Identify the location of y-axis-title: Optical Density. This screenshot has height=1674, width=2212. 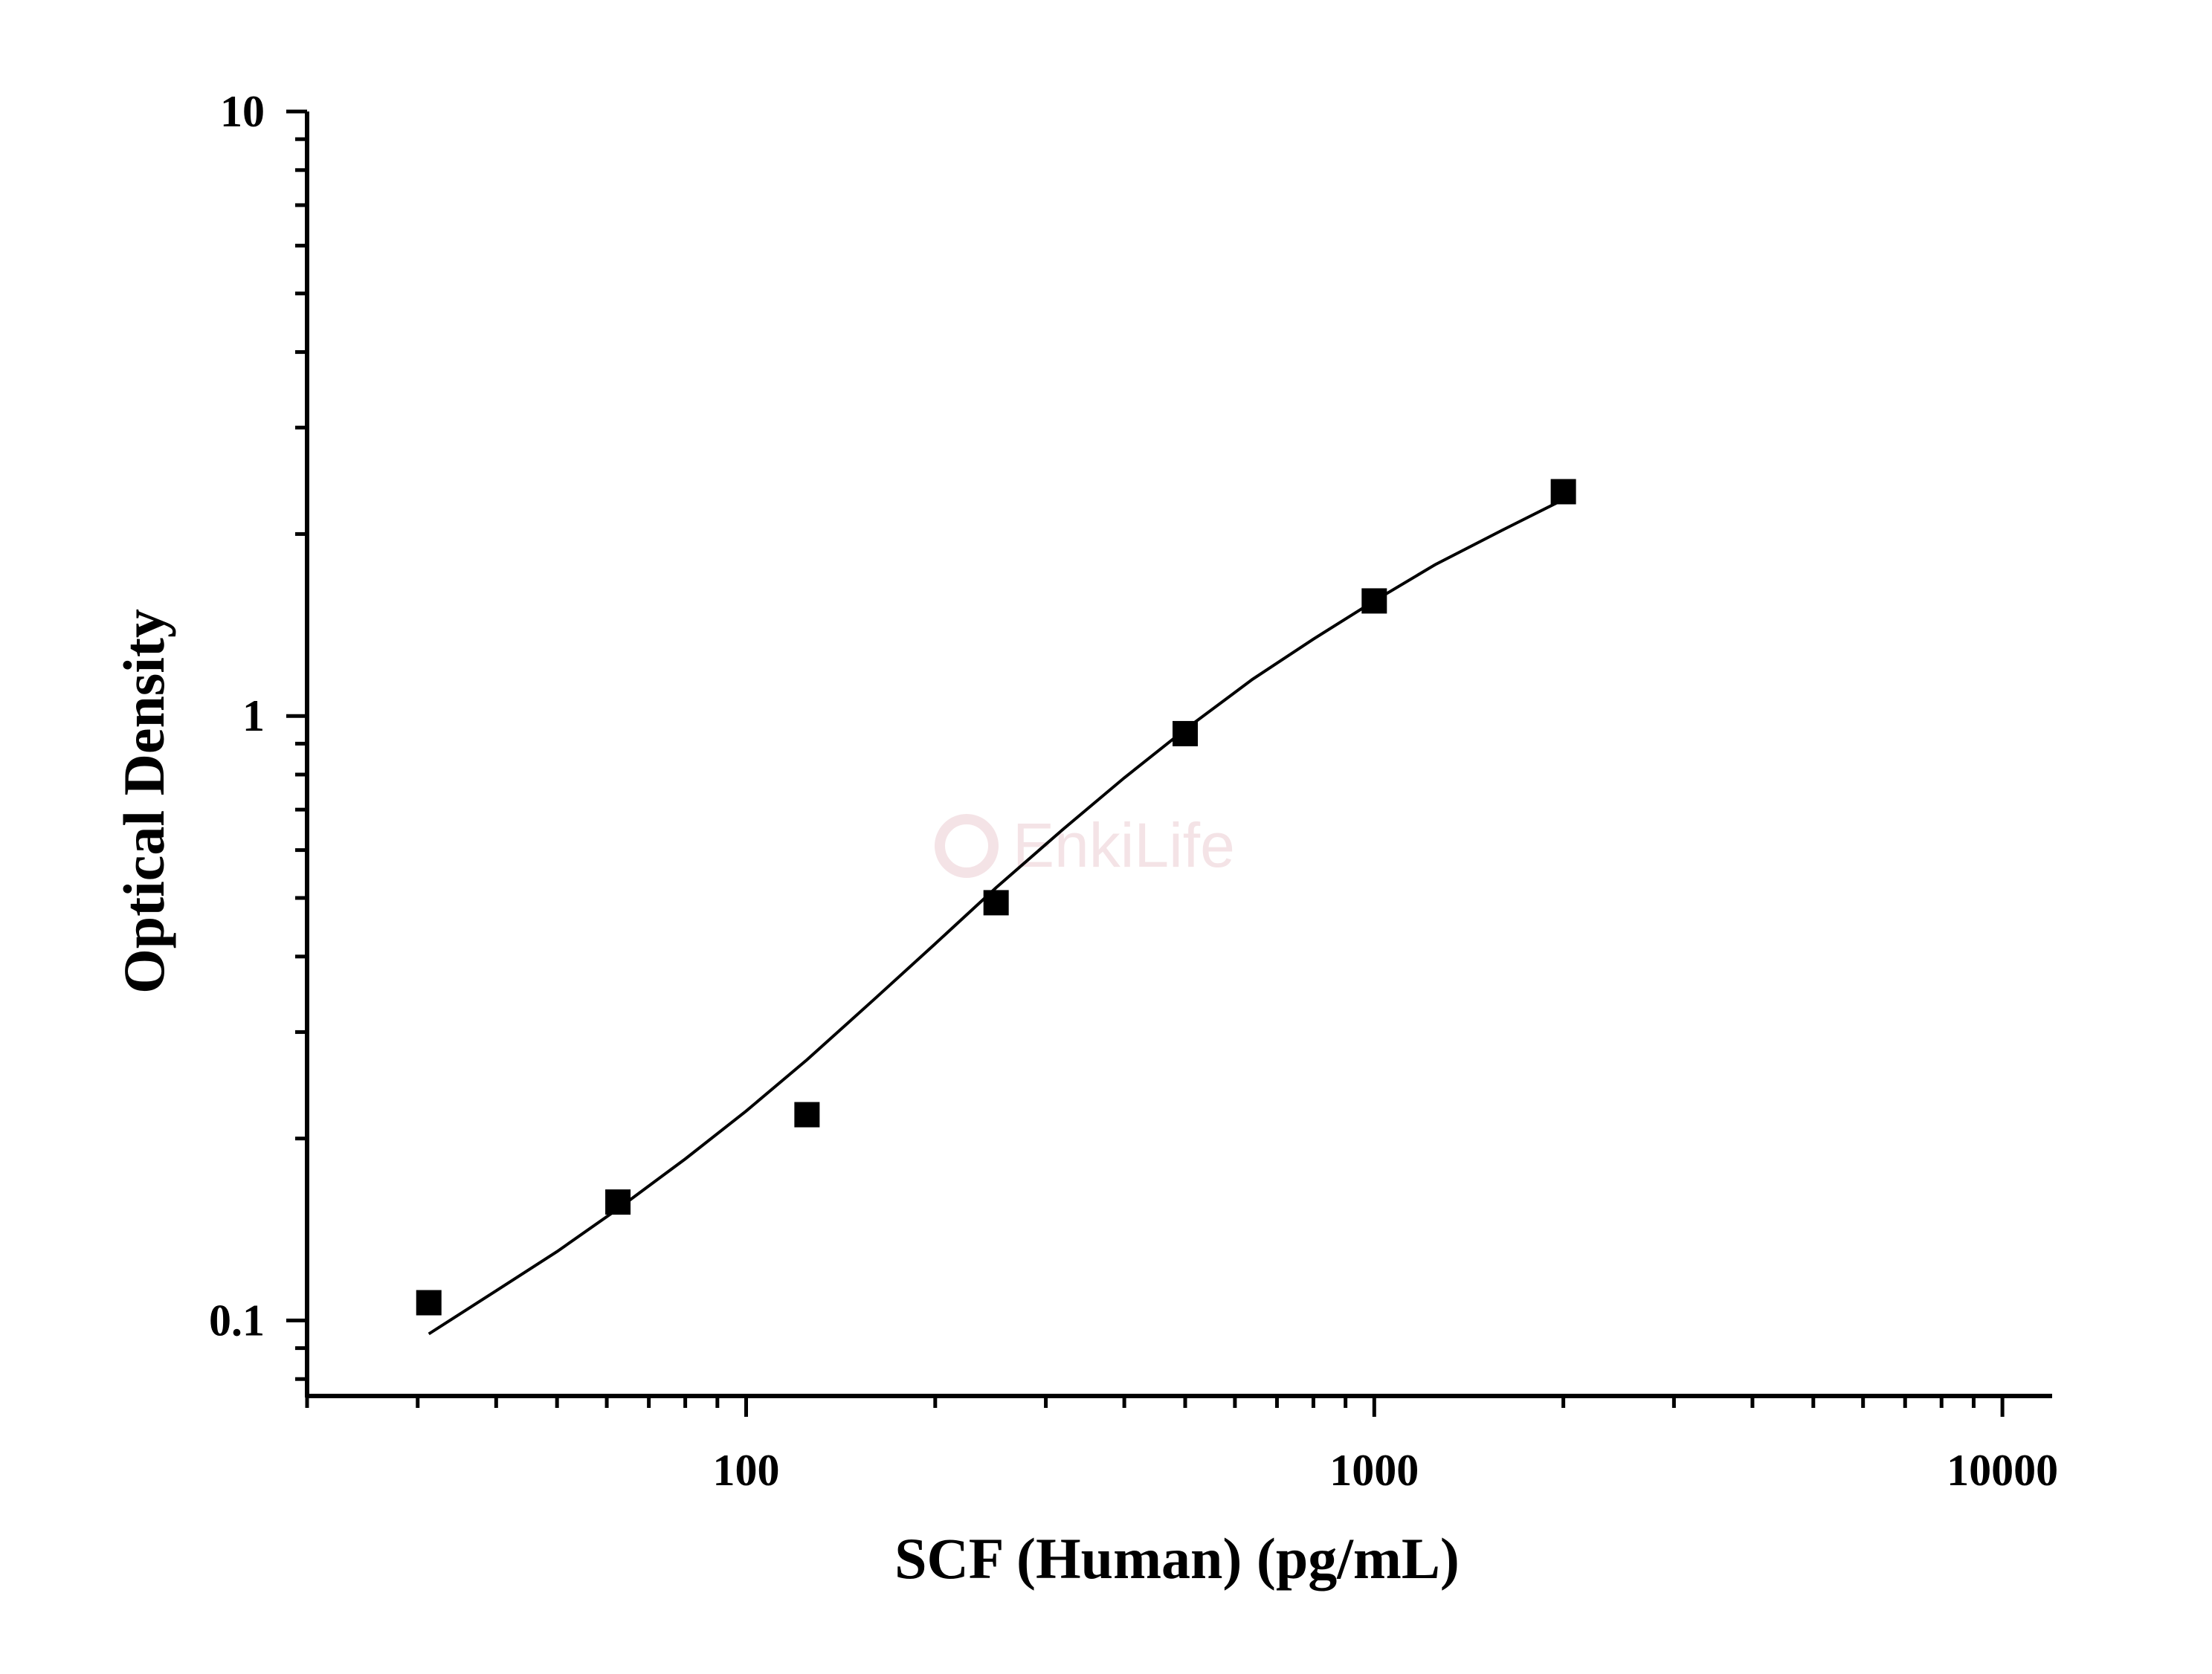
(144, 802).